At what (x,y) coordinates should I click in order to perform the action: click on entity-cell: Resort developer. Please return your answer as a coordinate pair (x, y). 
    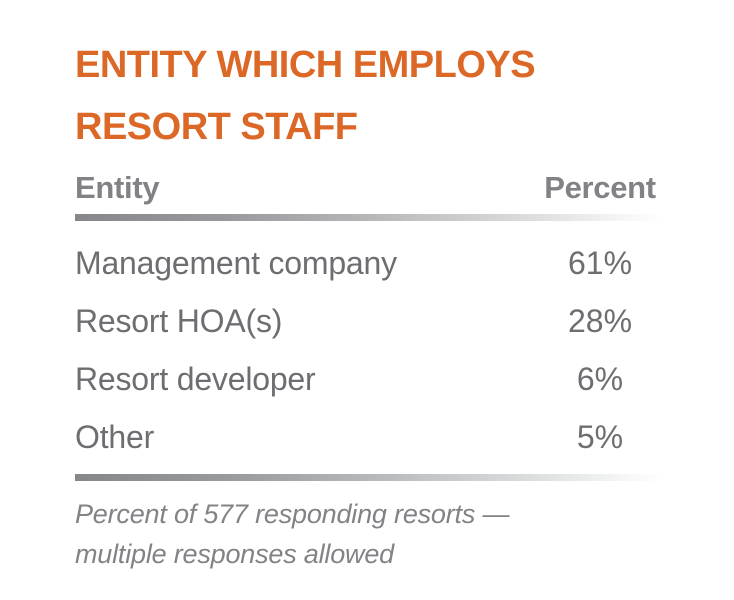
    Looking at the image, I should click on (195, 378).